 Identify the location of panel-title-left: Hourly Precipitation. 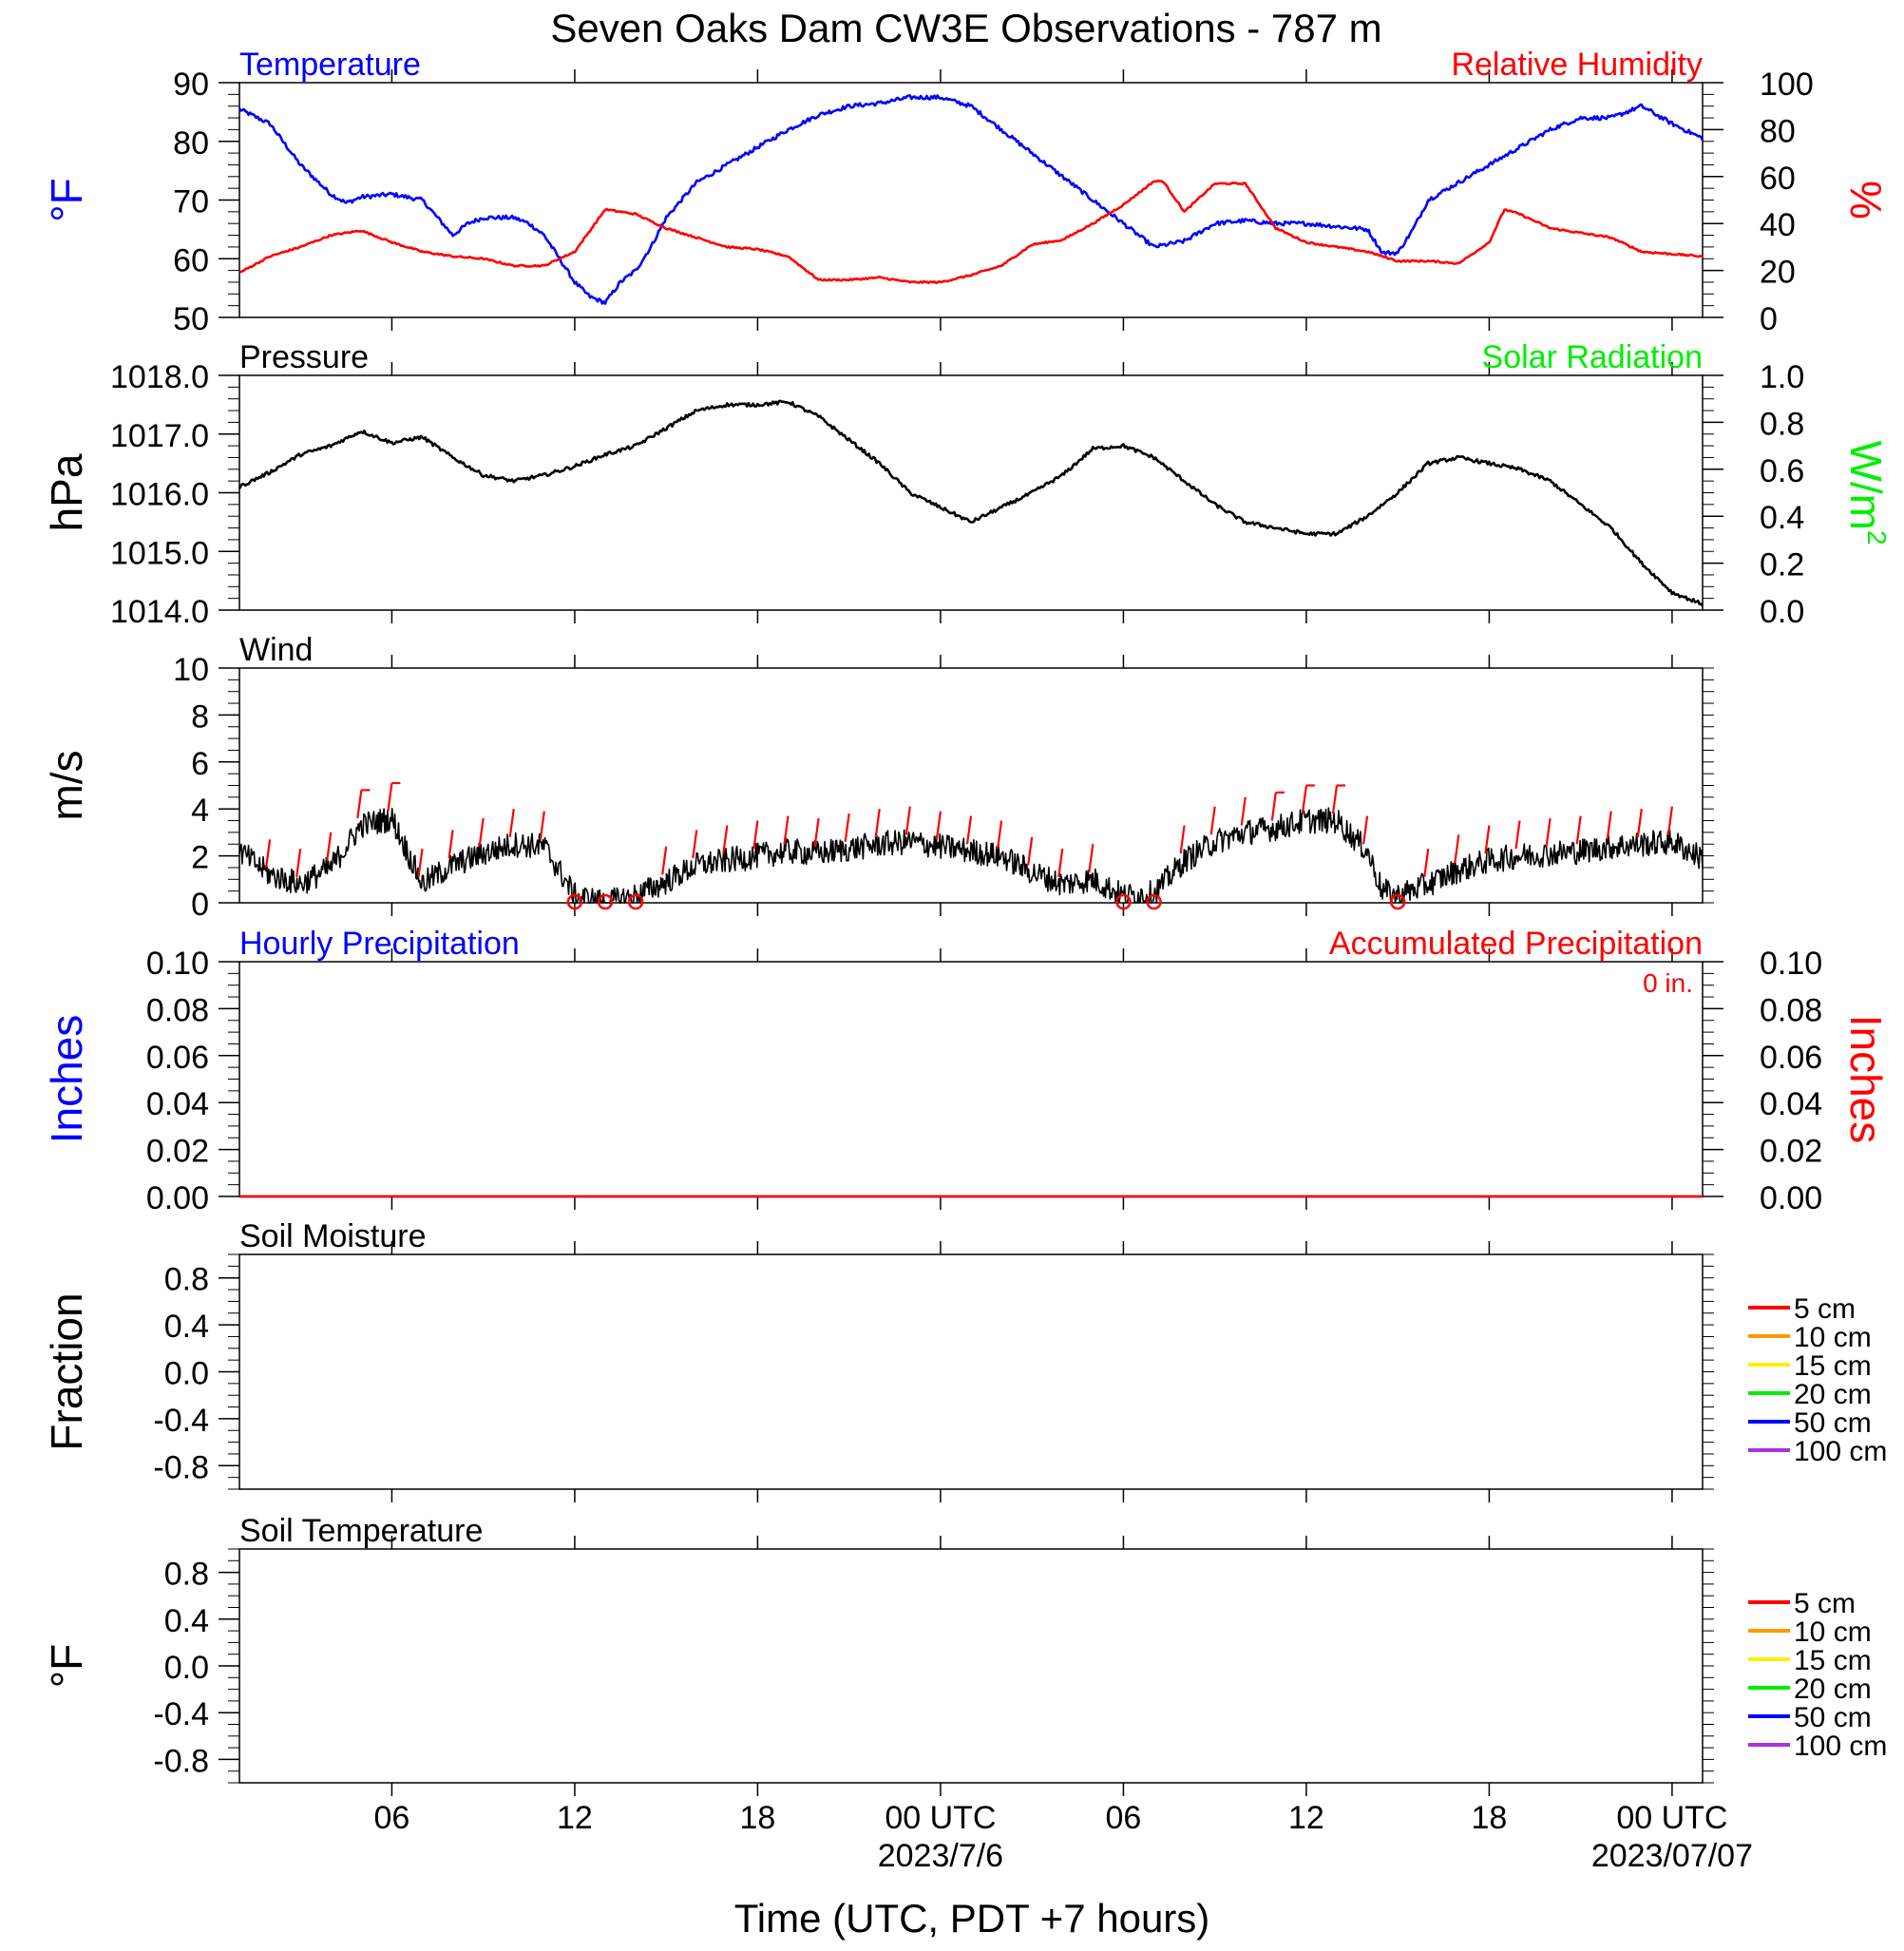
(379, 944).